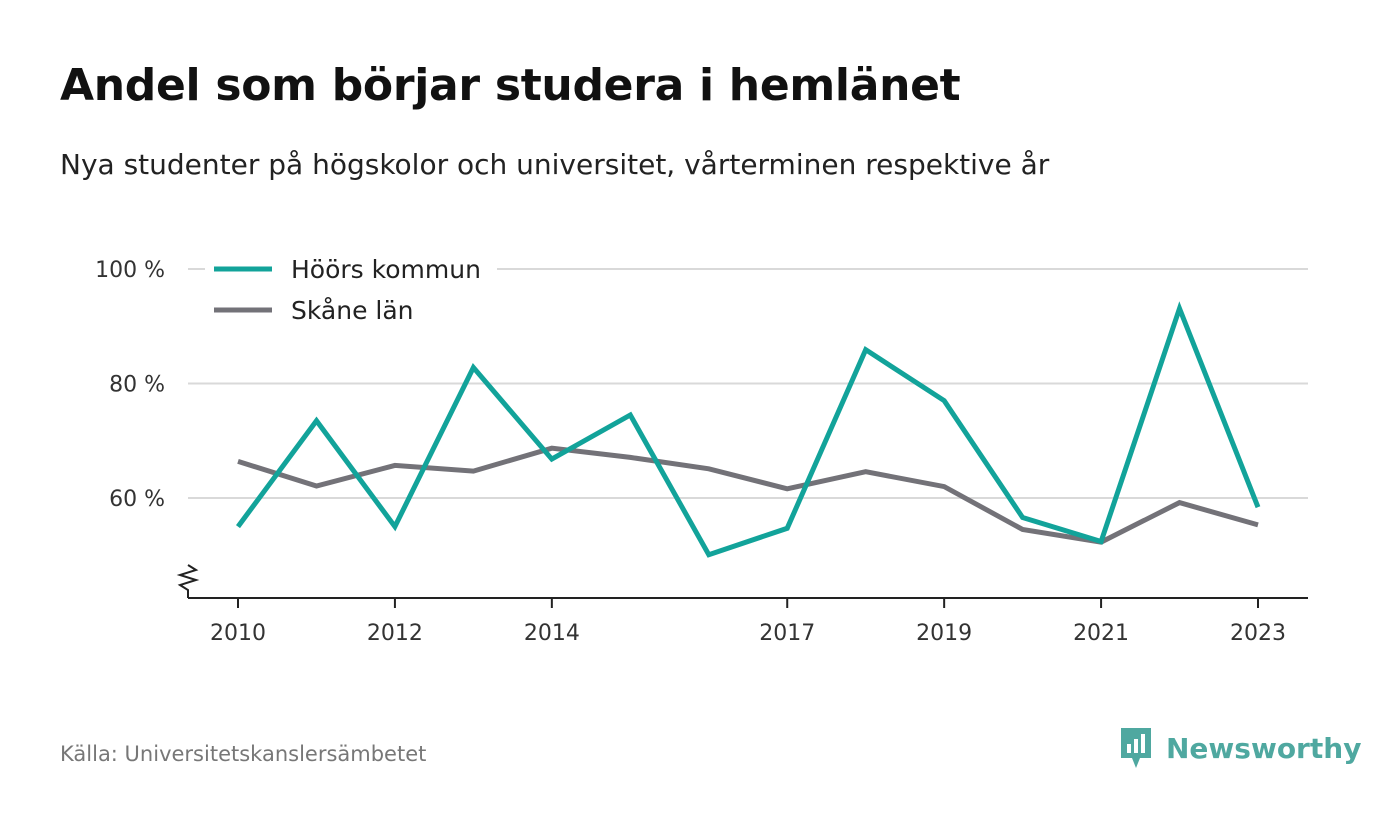 The height and width of the screenshot is (831, 1400). Describe the element at coordinates (787, 633) in the screenshot. I see `x-tick-label: 2017` at that location.